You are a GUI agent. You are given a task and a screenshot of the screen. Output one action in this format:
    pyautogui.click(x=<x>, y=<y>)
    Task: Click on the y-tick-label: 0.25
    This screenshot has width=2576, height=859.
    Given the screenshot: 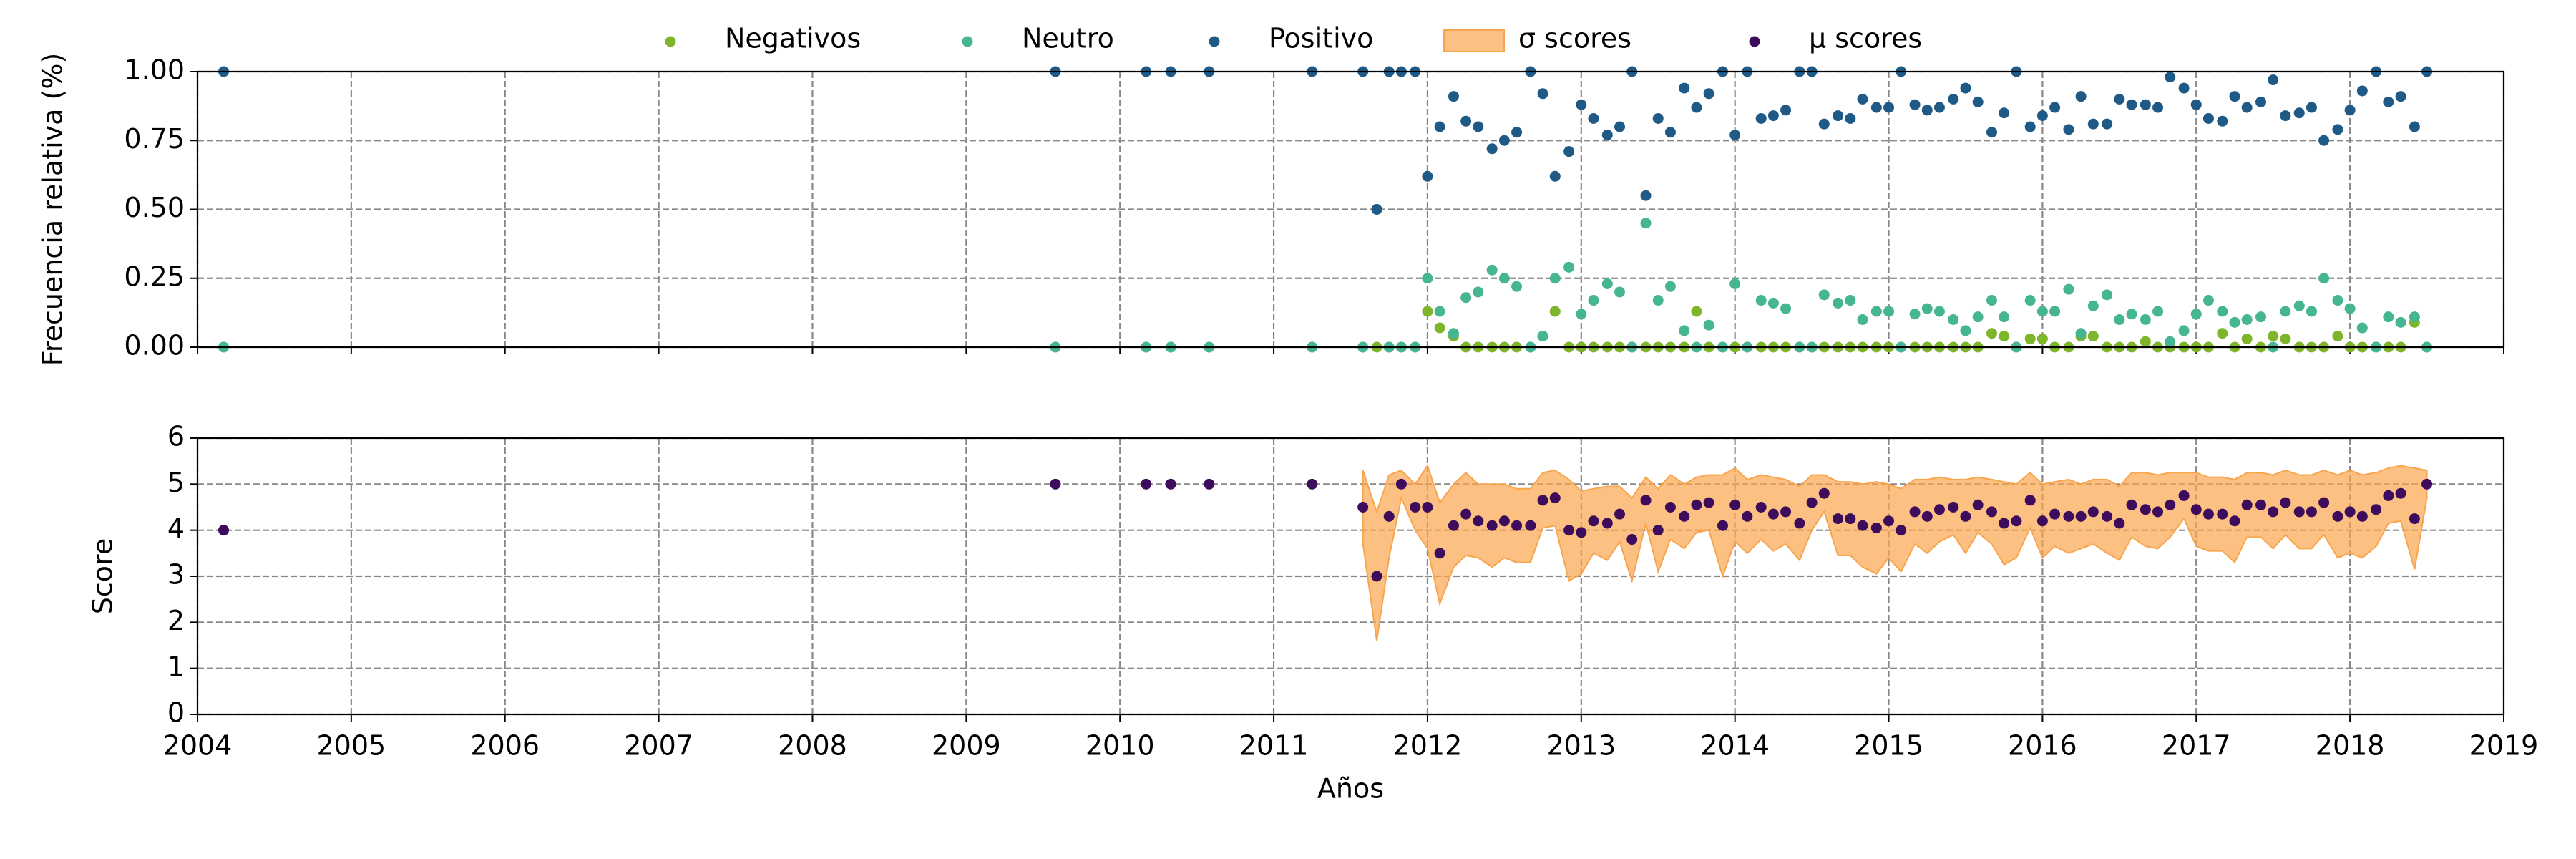 What is the action you would take?
    pyautogui.click(x=154, y=276)
    